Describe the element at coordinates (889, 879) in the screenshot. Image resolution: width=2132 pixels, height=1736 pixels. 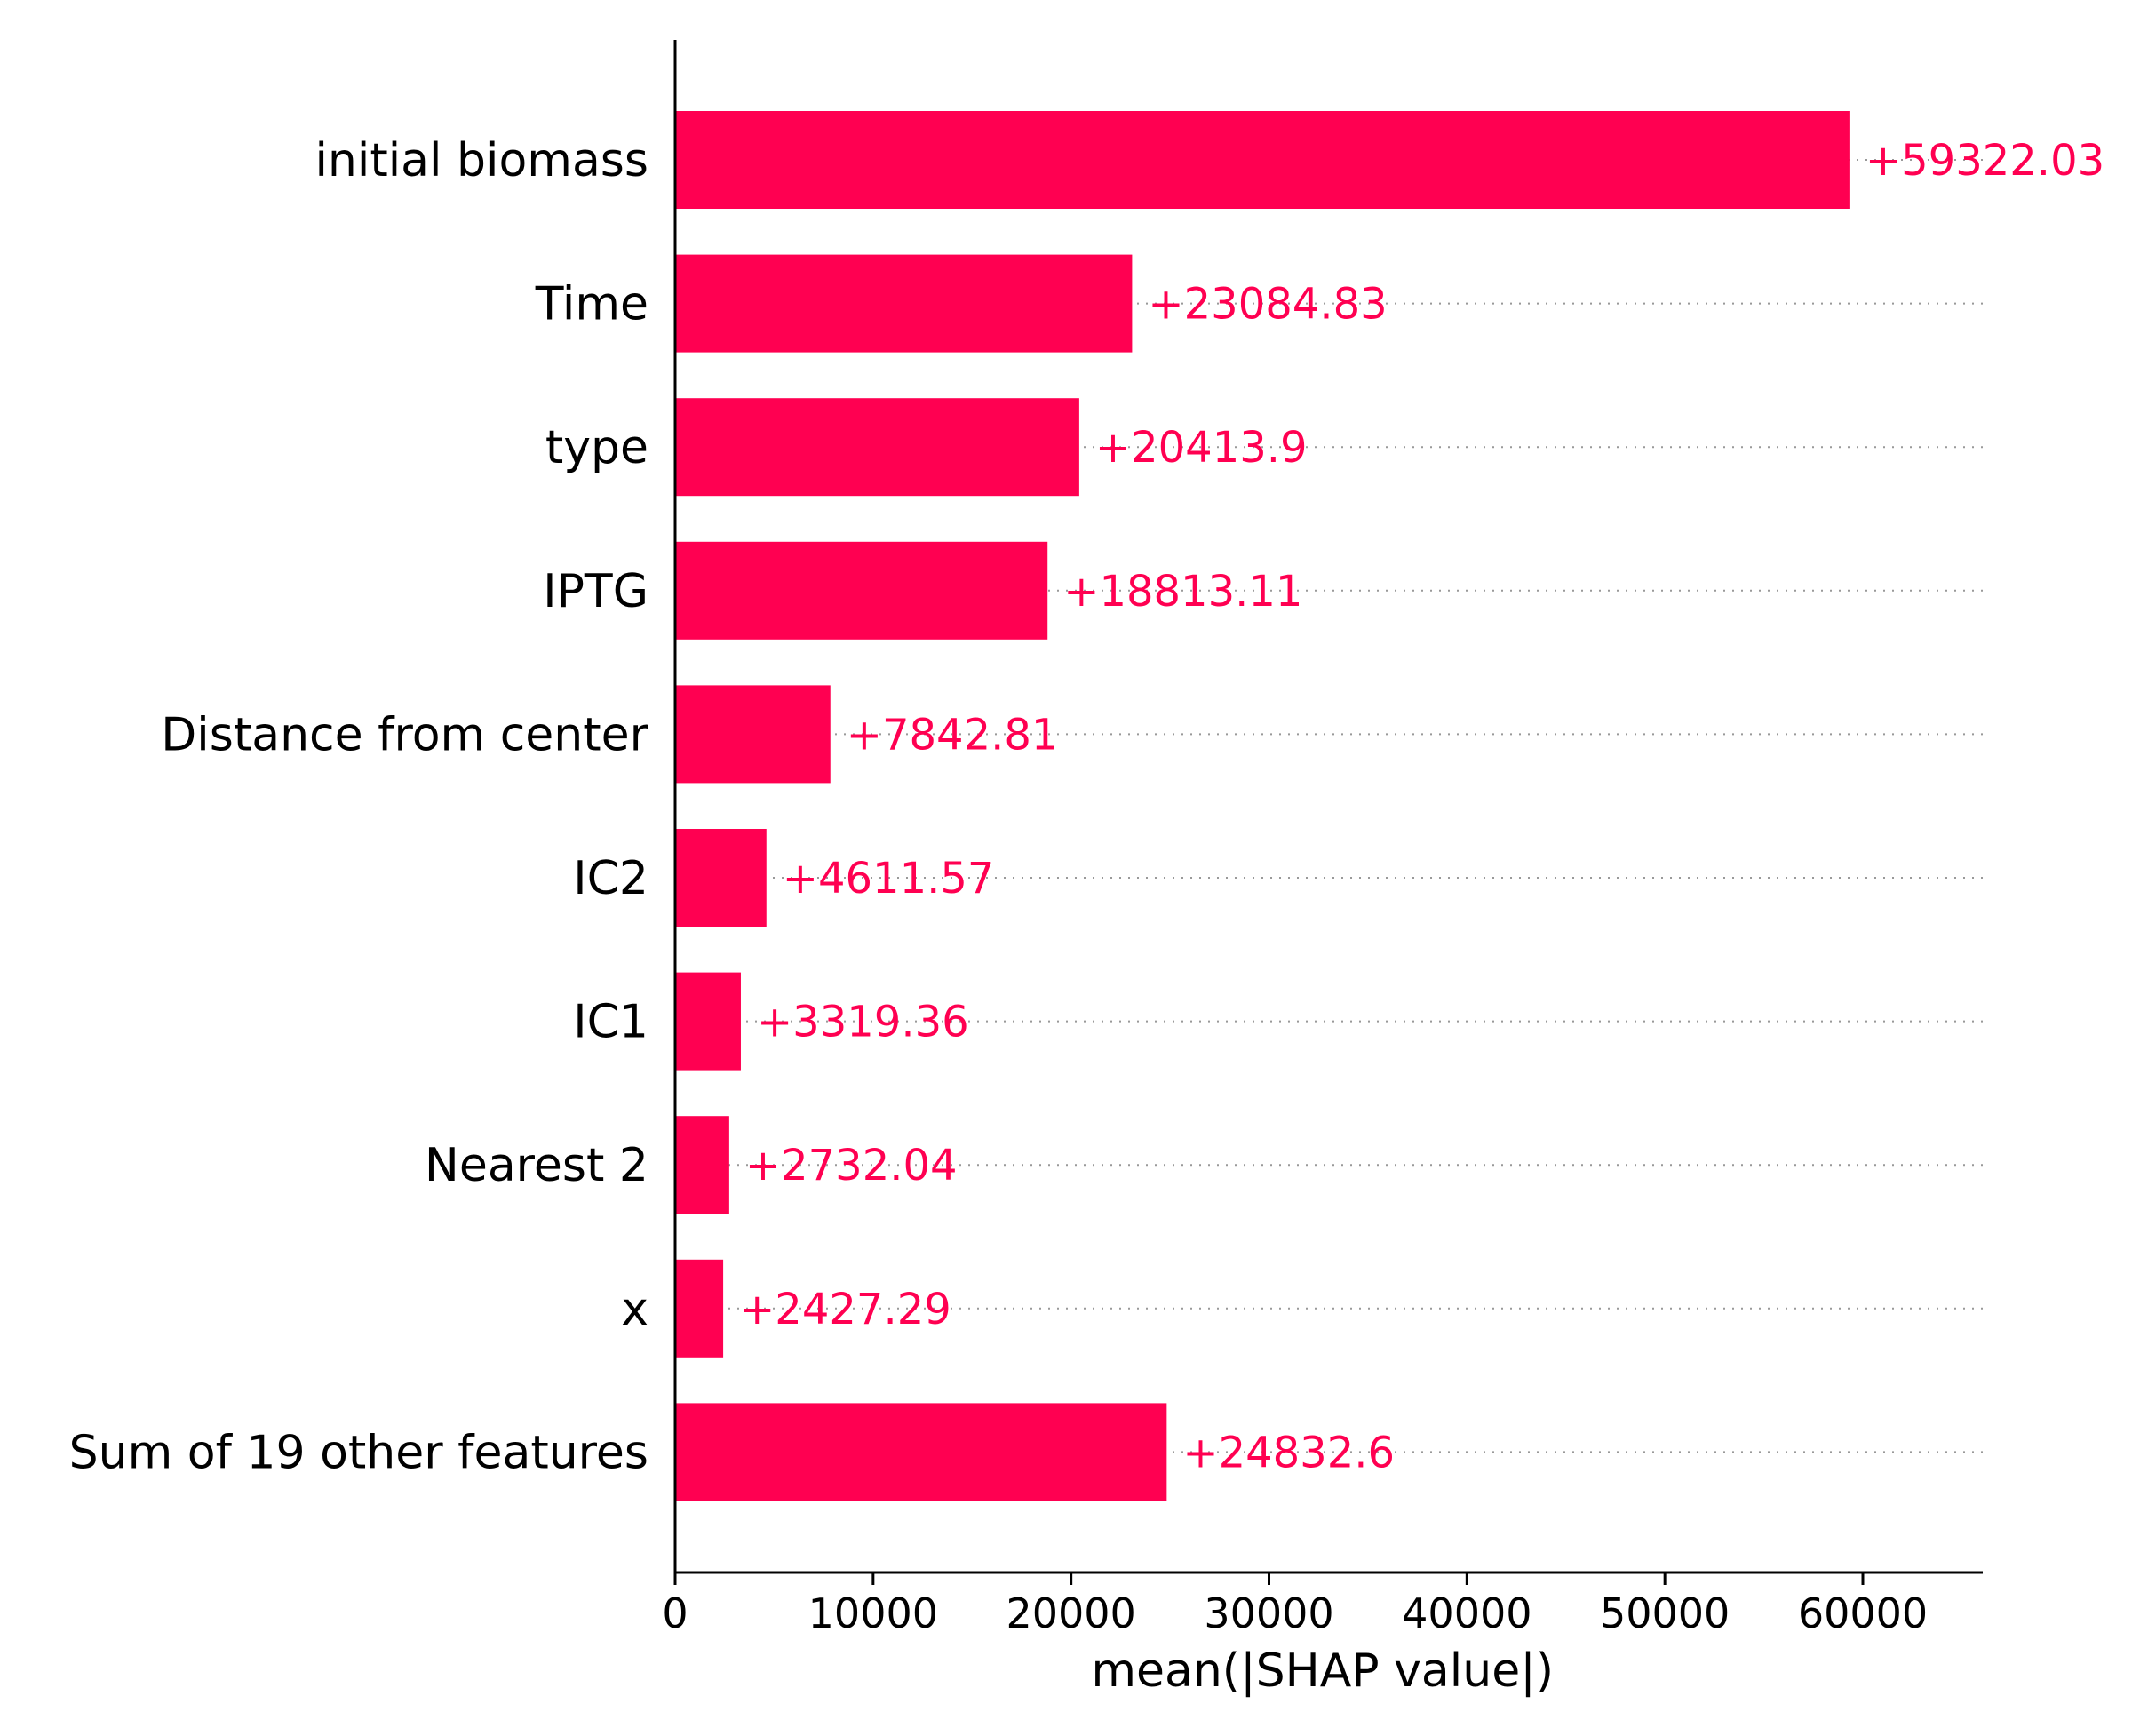
I see `bar-value-label: +4611.57` at that location.